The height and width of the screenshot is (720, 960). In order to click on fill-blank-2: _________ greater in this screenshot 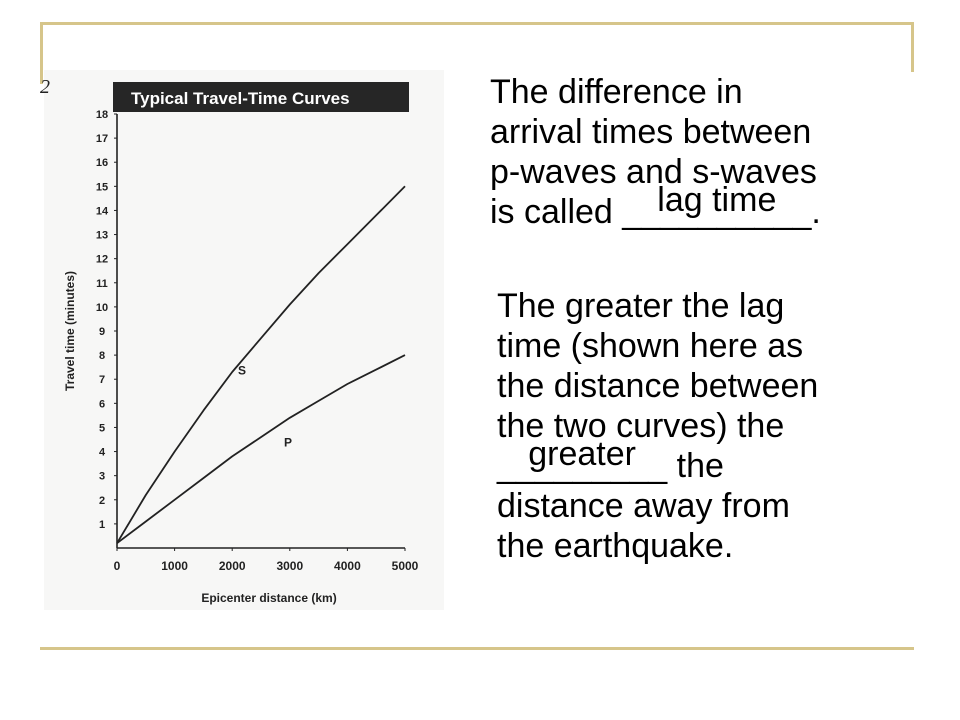, I will do `click(582, 460)`.